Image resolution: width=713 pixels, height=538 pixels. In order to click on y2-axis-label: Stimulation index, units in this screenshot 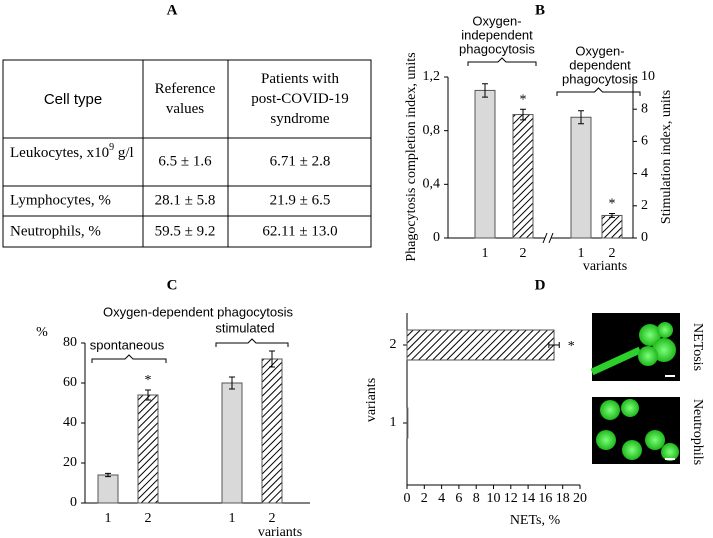, I will do `click(666, 157)`.